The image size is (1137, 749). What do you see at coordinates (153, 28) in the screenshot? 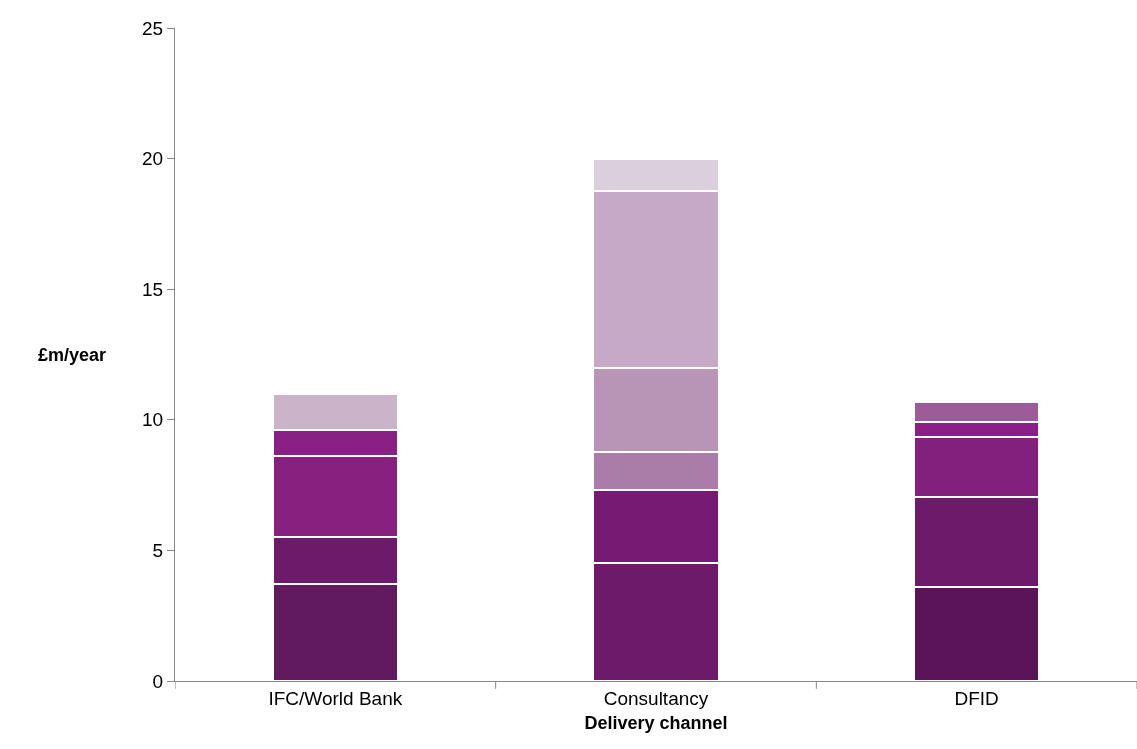
I see `y-tick-label: 25` at bounding box center [153, 28].